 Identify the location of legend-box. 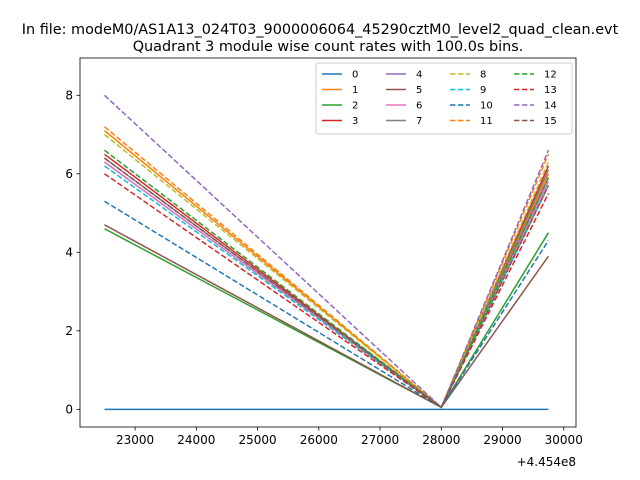
(444, 98).